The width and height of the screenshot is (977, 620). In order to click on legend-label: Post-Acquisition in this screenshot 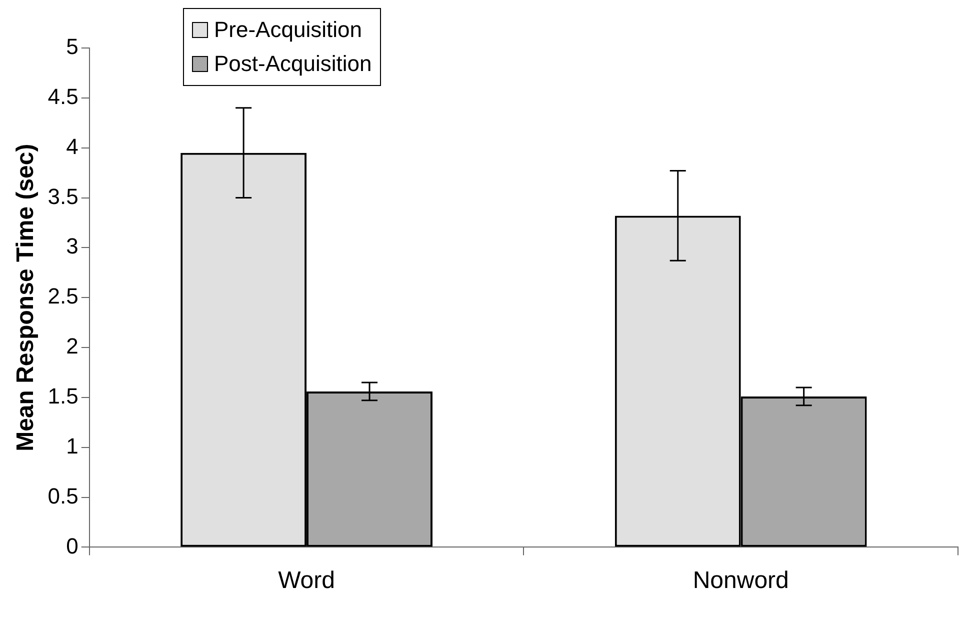, I will do `click(293, 64)`.